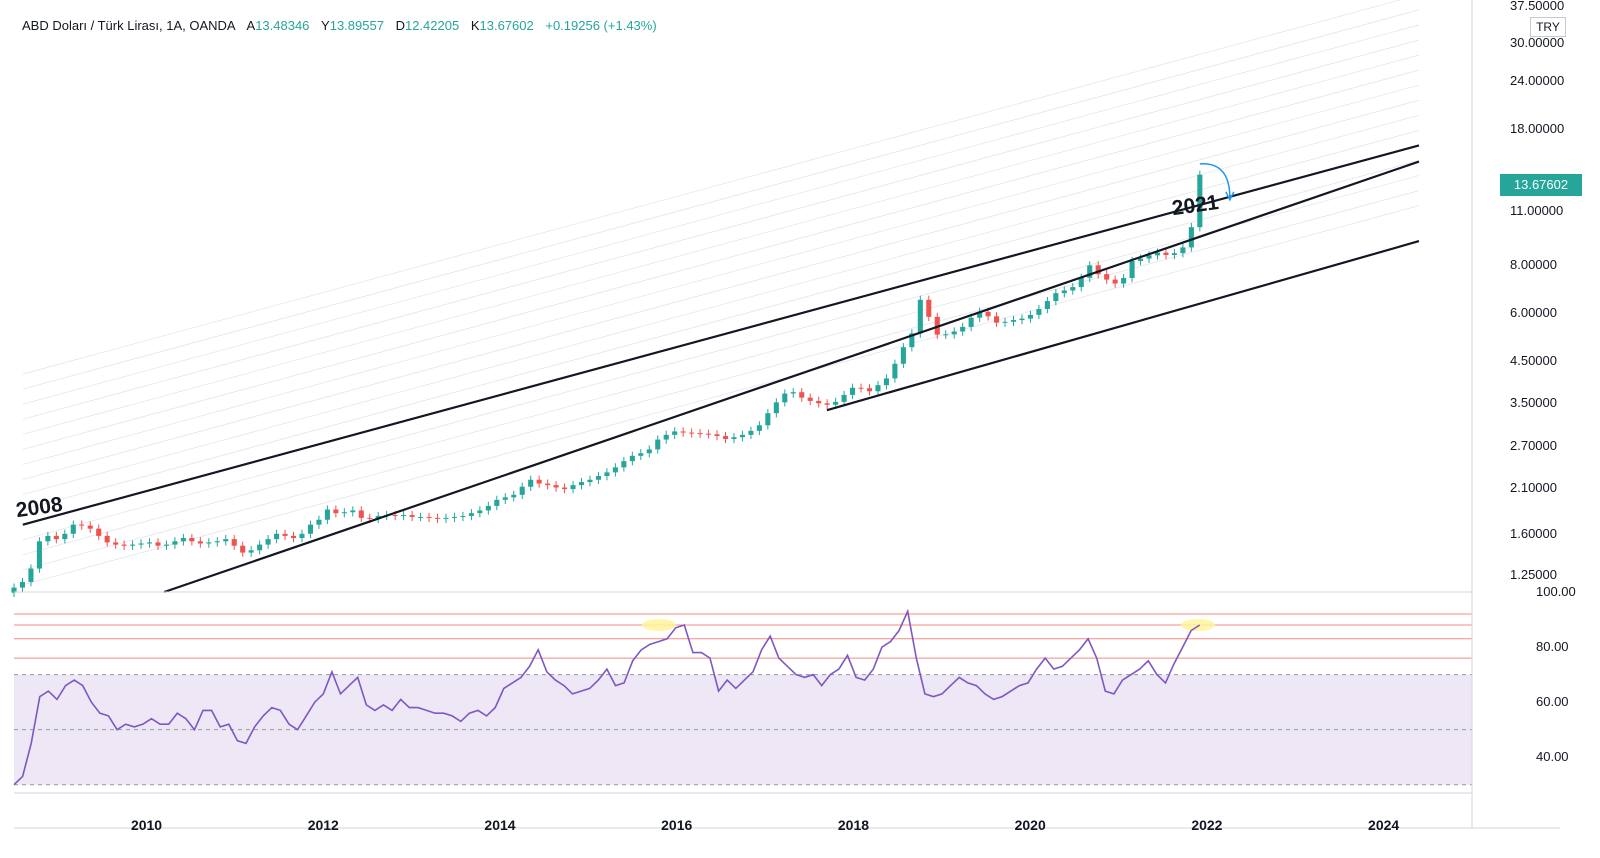 This screenshot has height=858, width=1600. What do you see at coordinates (128, 25) in the screenshot?
I see `symbol-title: ABD Doları / Türk Lirası, 1A, OANDA` at bounding box center [128, 25].